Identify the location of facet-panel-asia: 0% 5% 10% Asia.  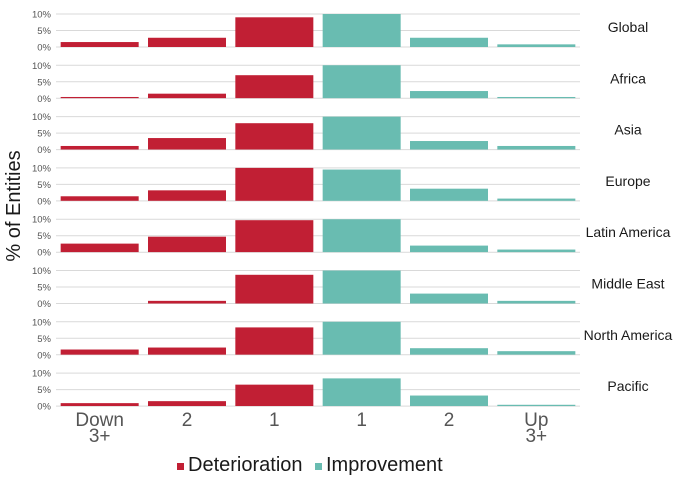
(337, 134).